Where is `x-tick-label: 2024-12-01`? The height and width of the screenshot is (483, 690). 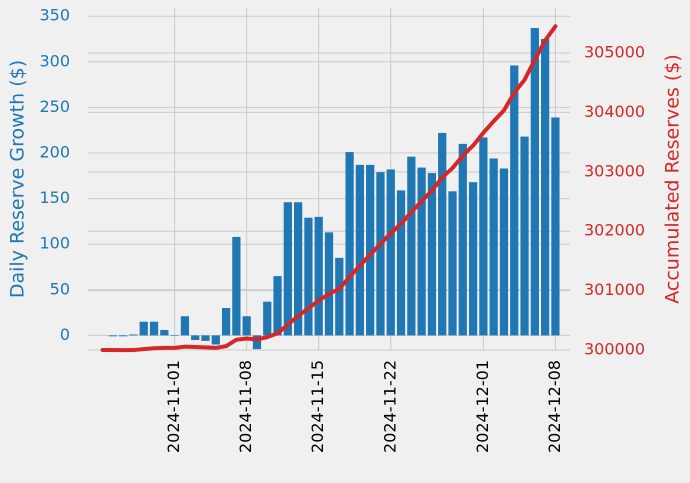
x-tick-label: 2024-12-01 is located at coordinates (482, 406).